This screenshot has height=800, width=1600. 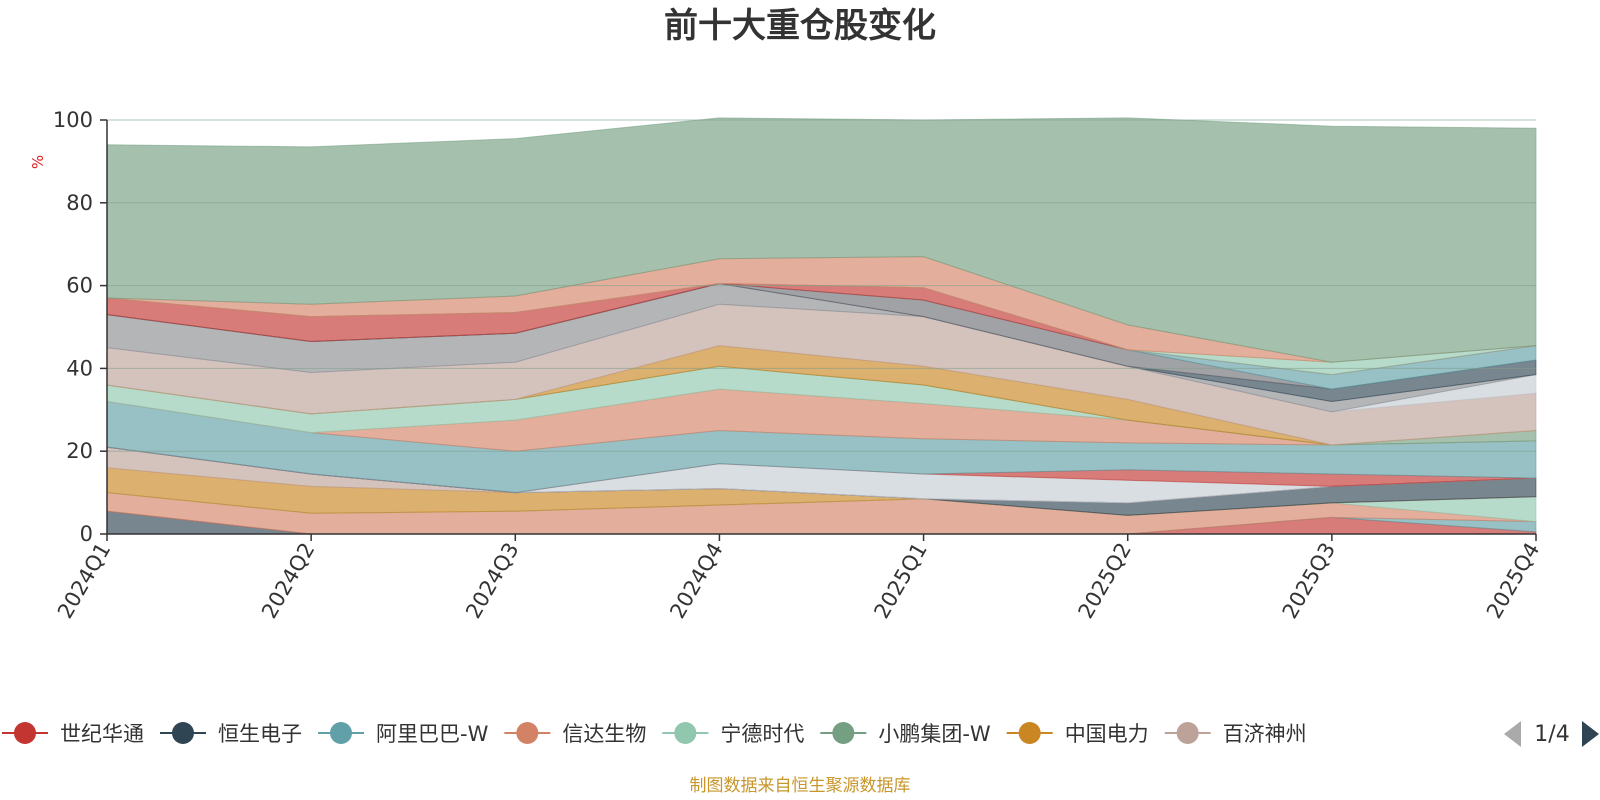 I want to click on x-tick-label: 2024Q2, so click(x=288, y=581).